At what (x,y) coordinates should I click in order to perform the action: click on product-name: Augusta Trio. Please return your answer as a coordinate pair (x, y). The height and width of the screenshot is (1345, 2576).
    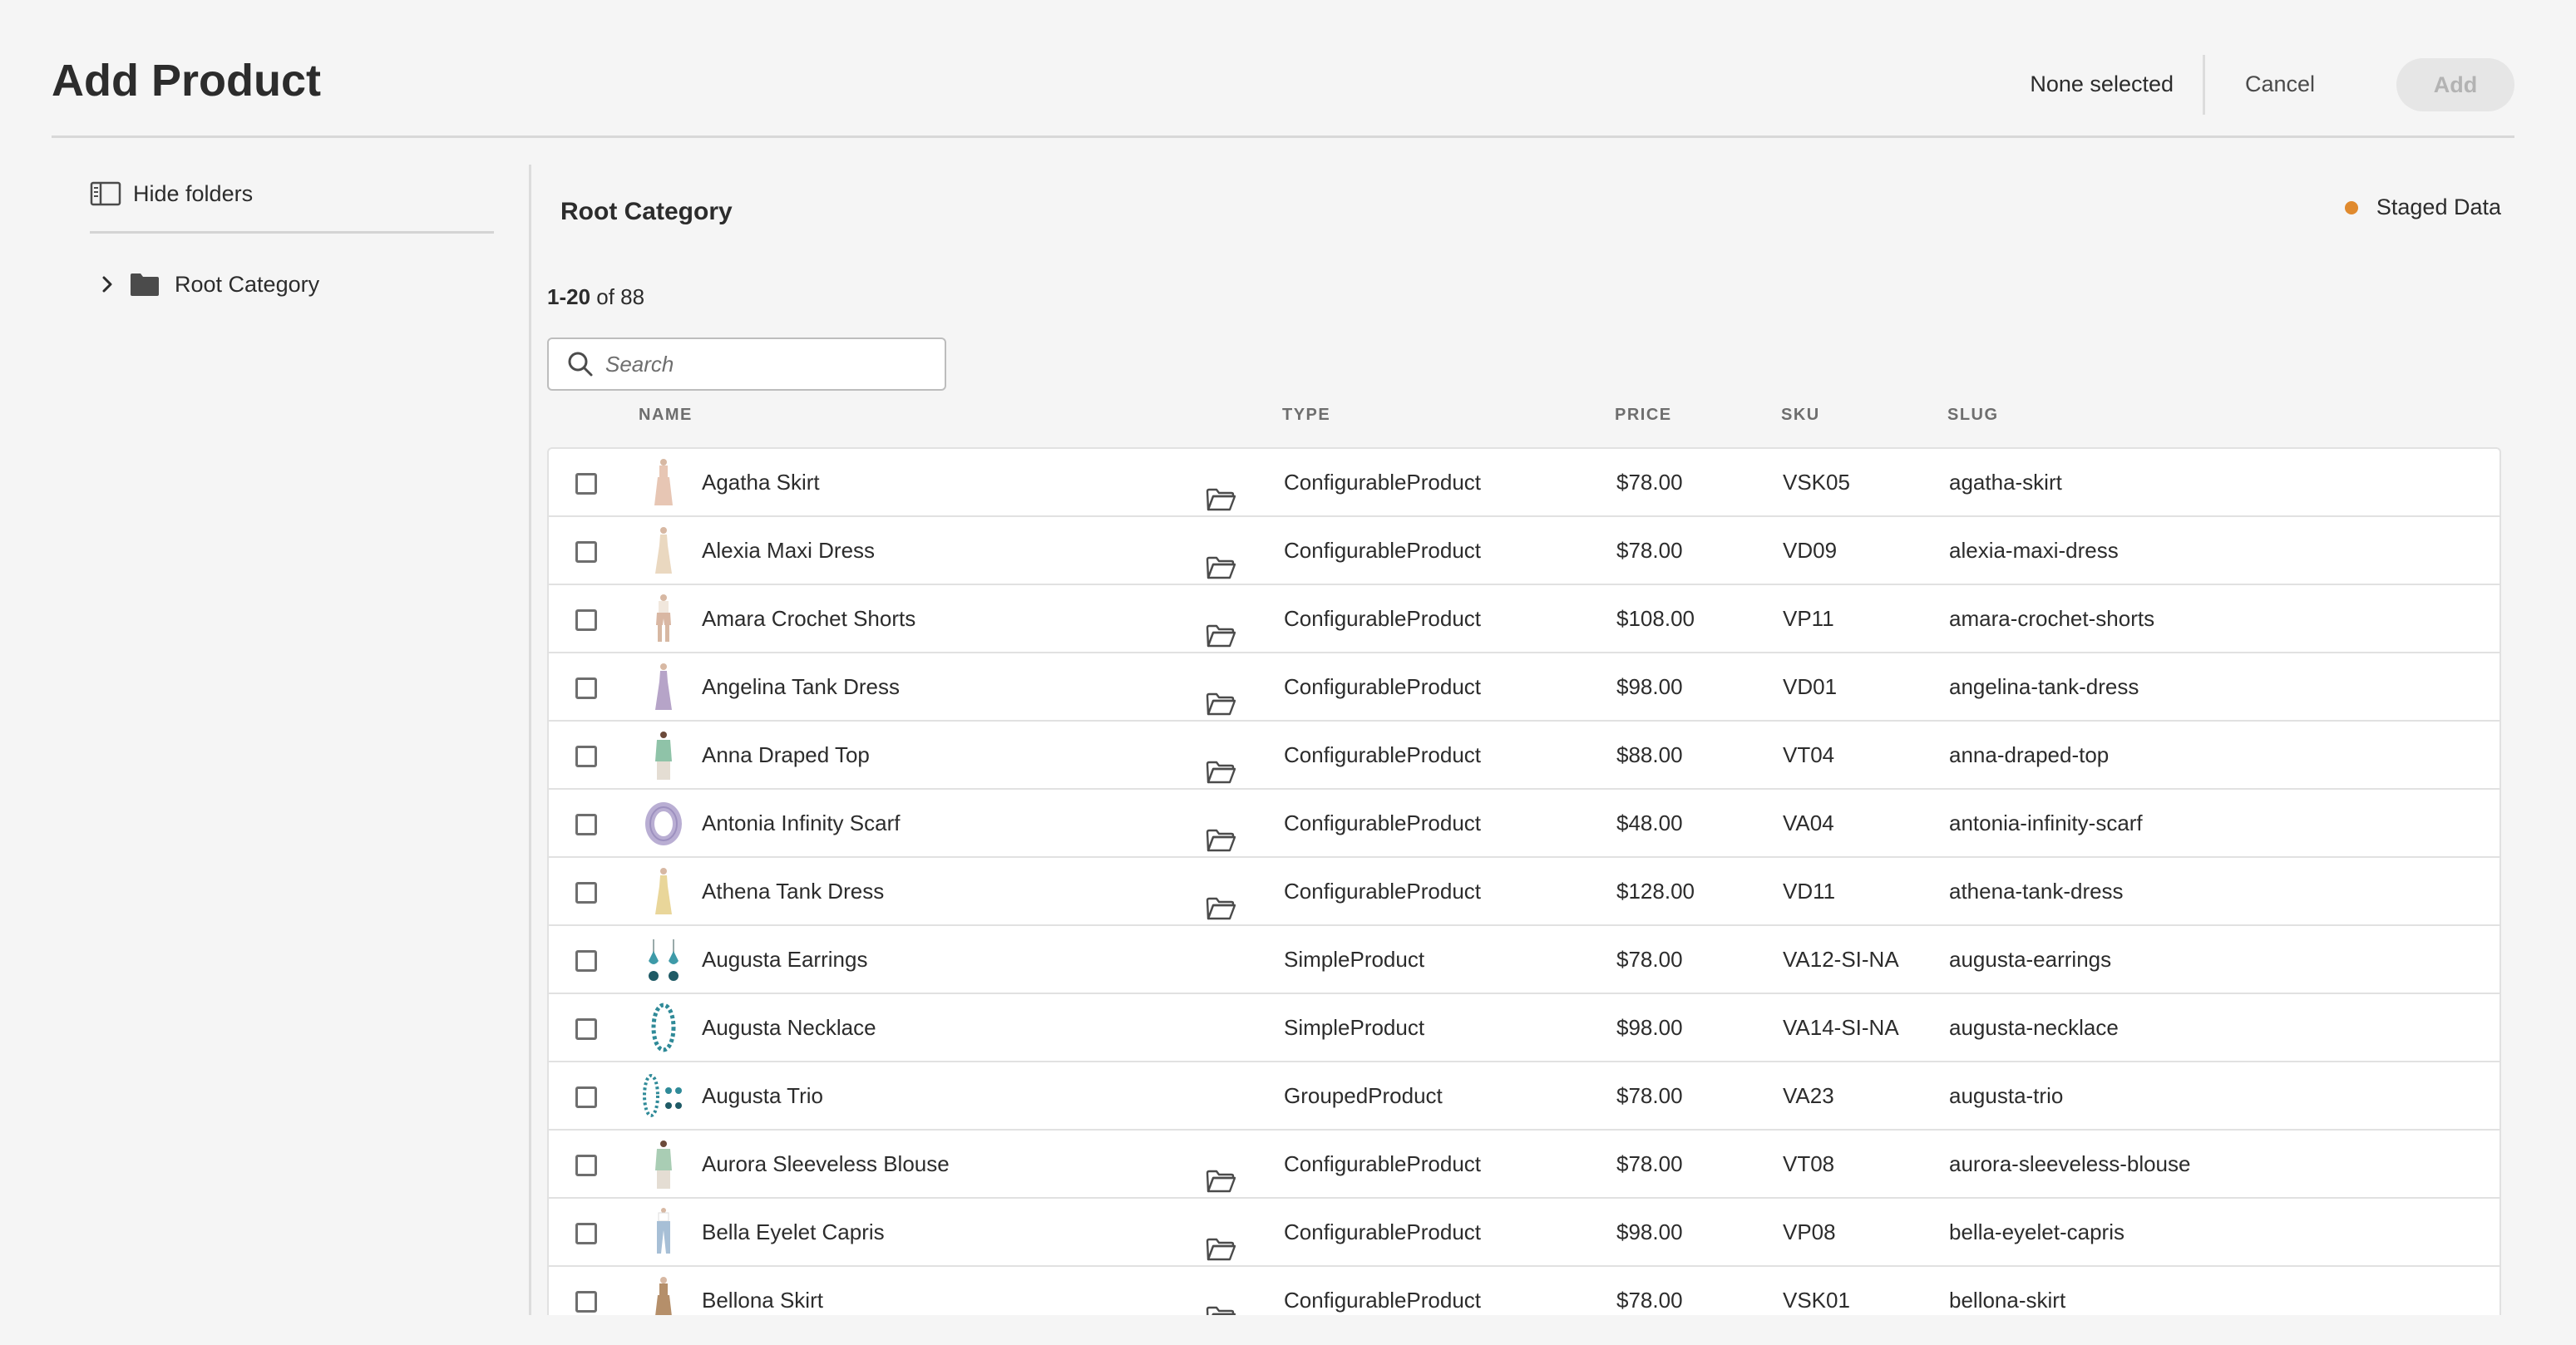
    Looking at the image, I should click on (762, 1095).